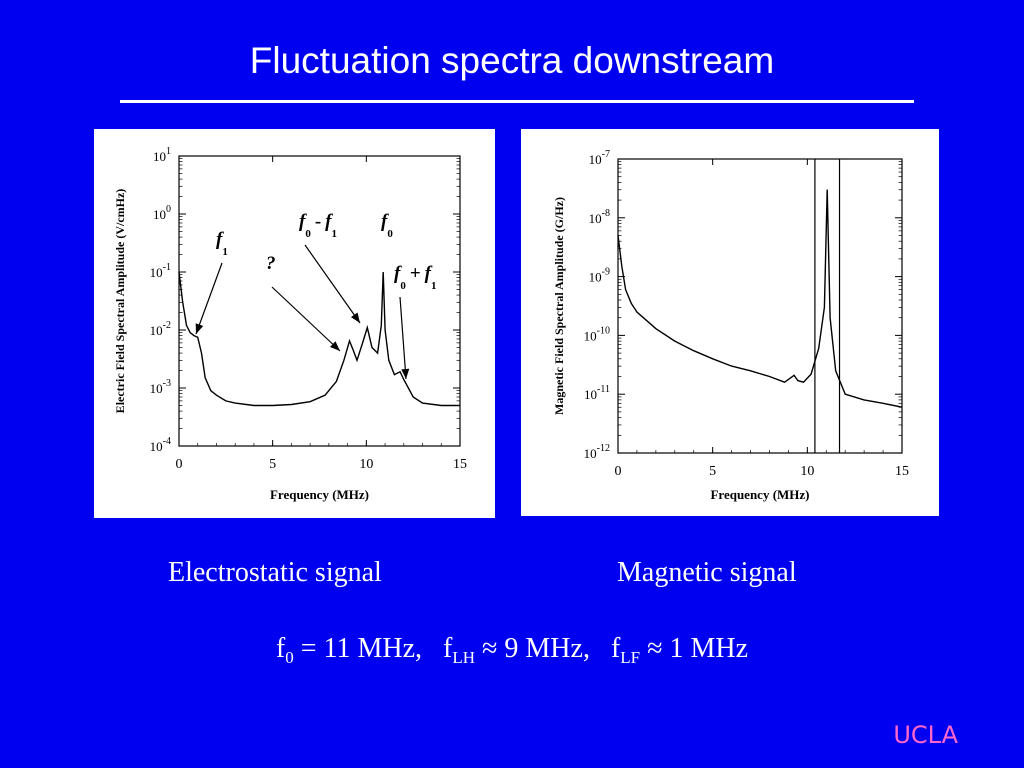 The height and width of the screenshot is (768, 1024). Describe the element at coordinates (630, 657) in the screenshot. I see `flf-subscript: LF` at that location.